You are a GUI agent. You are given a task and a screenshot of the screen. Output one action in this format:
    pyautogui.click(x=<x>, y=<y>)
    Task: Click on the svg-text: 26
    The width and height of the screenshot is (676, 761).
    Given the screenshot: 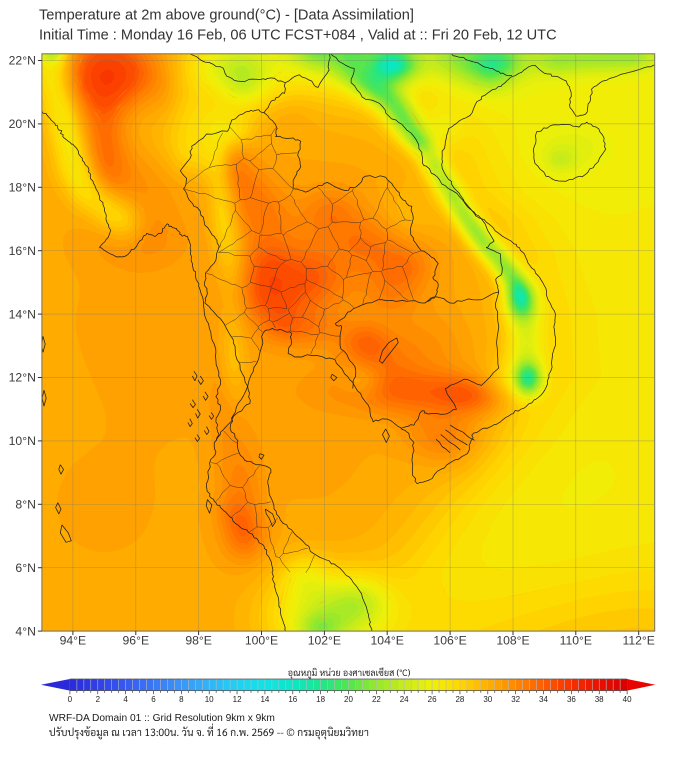 What is the action you would take?
    pyautogui.click(x=432, y=699)
    